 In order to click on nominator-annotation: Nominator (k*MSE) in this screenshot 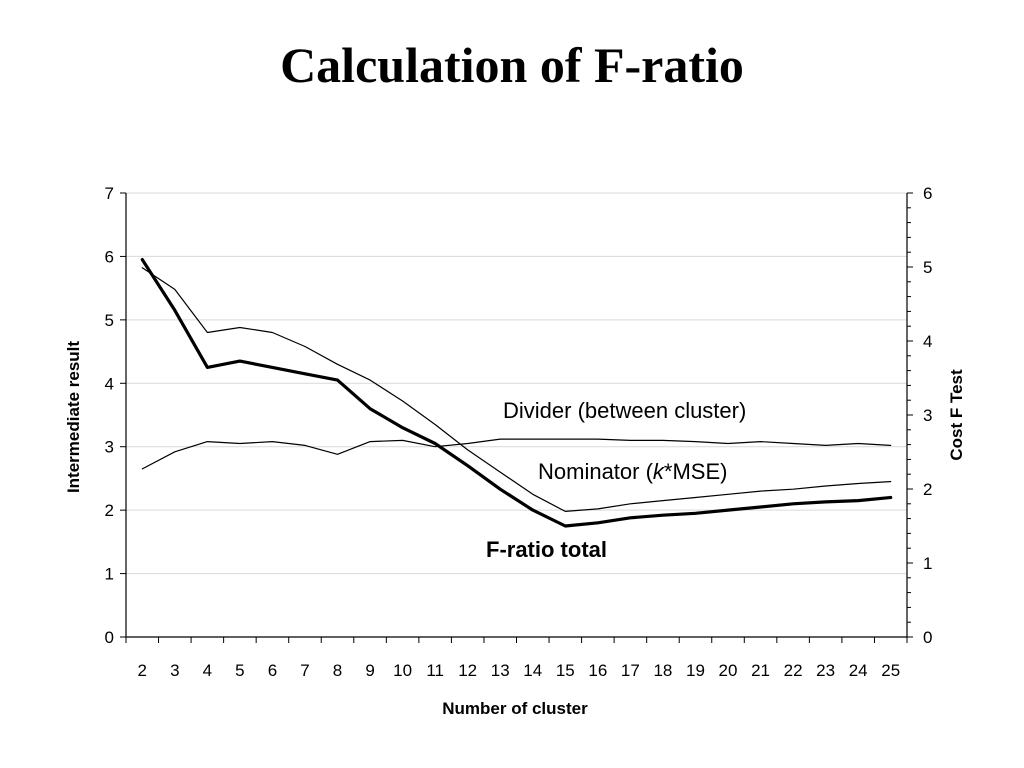, I will do `click(632, 471)`.